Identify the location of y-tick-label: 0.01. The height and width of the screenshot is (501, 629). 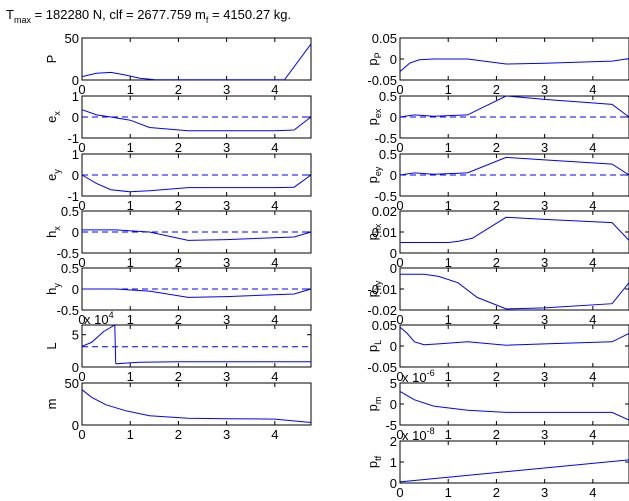
(384, 232).